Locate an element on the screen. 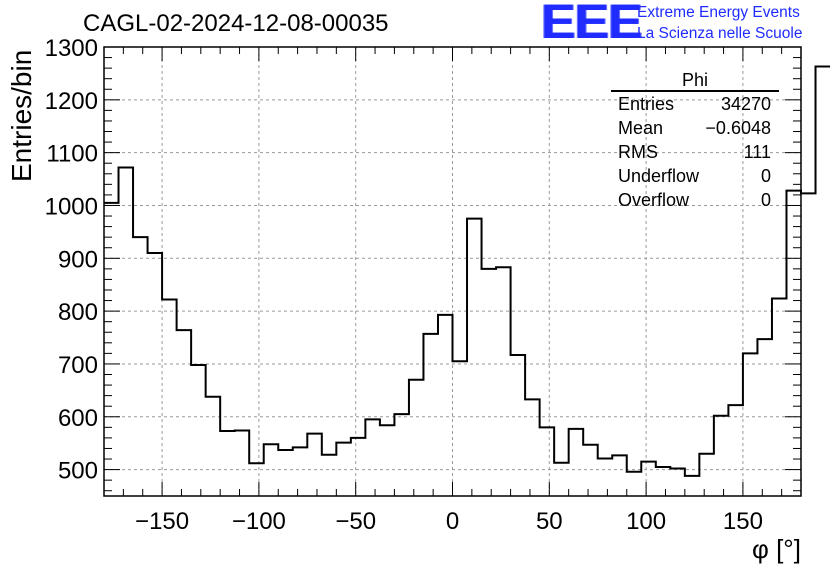 This screenshot has width=836, height=572. logo-line-1: Extreme Energy Events is located at coordinates (718, 12).